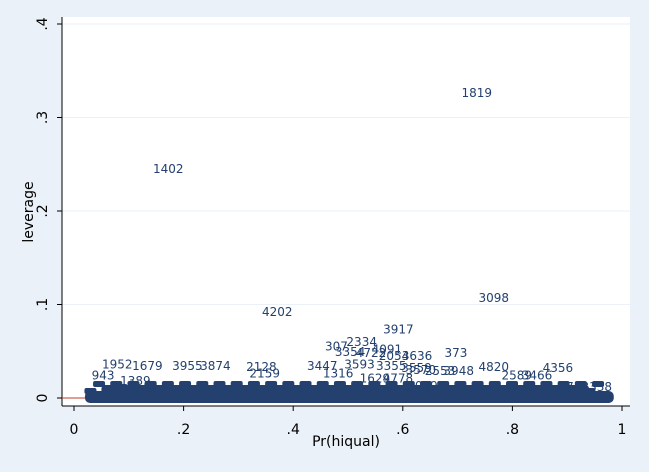  Describe the element at coordinates (350, 352) in the screenshot. I see `point-label: 3354` at that location.